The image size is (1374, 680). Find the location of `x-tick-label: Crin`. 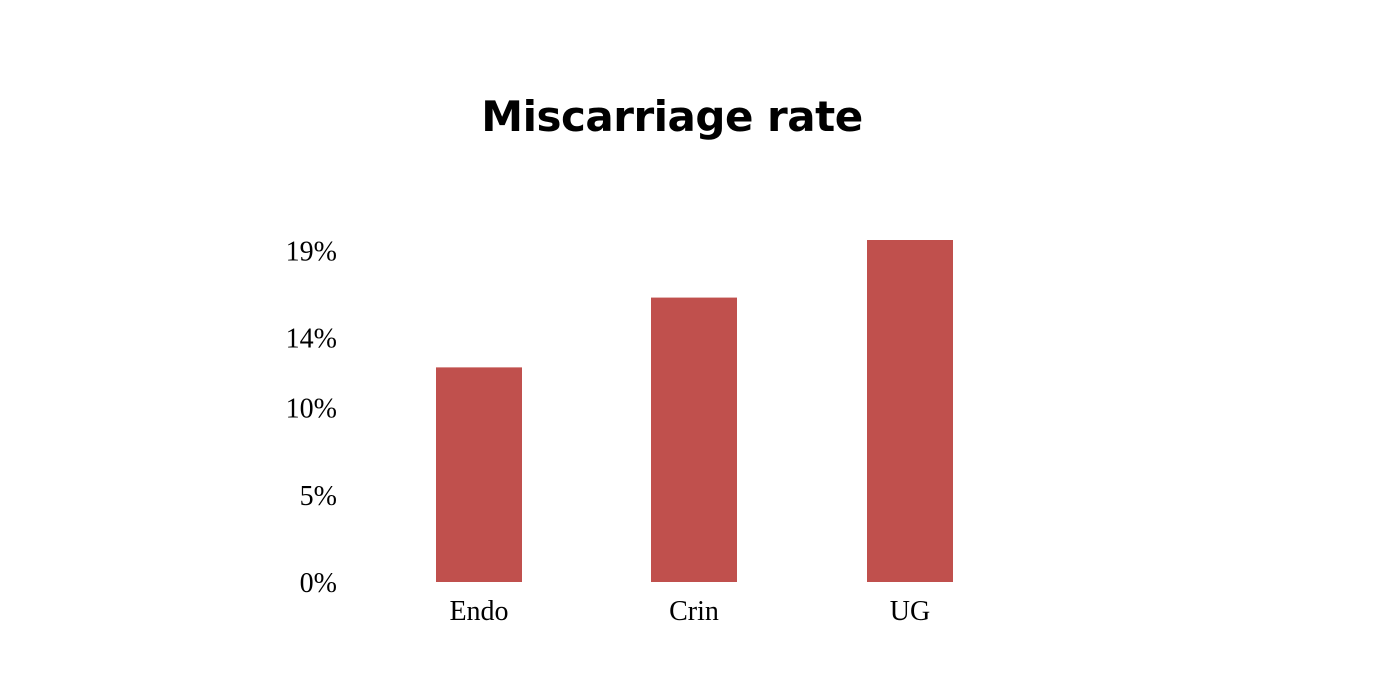

x-tick-label: Crin is located at coordinates (694, 611).